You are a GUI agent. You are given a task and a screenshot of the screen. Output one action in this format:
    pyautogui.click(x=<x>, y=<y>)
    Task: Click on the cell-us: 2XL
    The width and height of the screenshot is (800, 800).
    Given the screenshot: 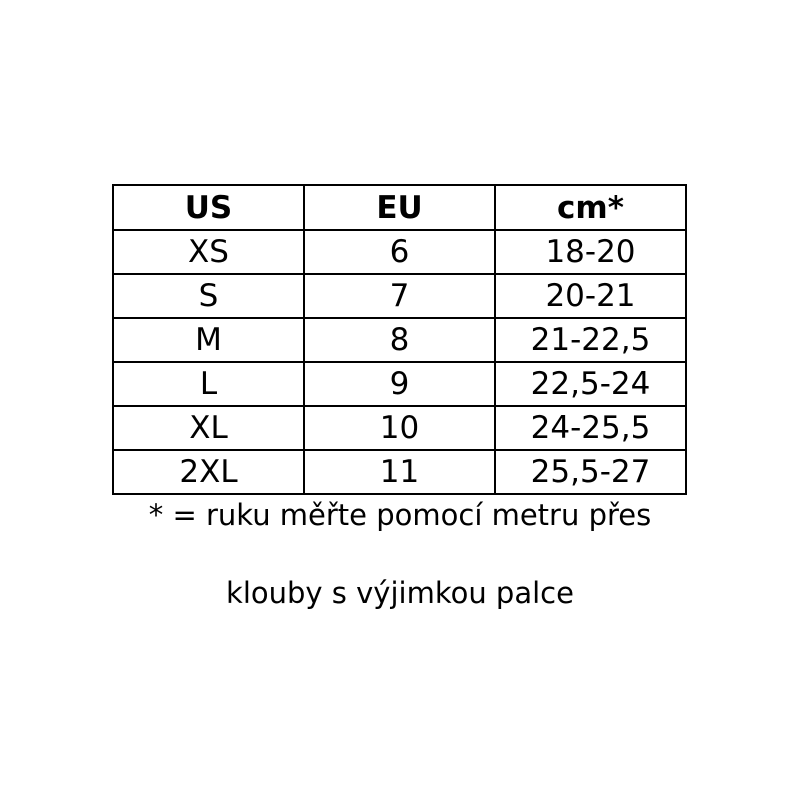 What is the action you would take?
    pyautogui.click(x=208, y=472)
    